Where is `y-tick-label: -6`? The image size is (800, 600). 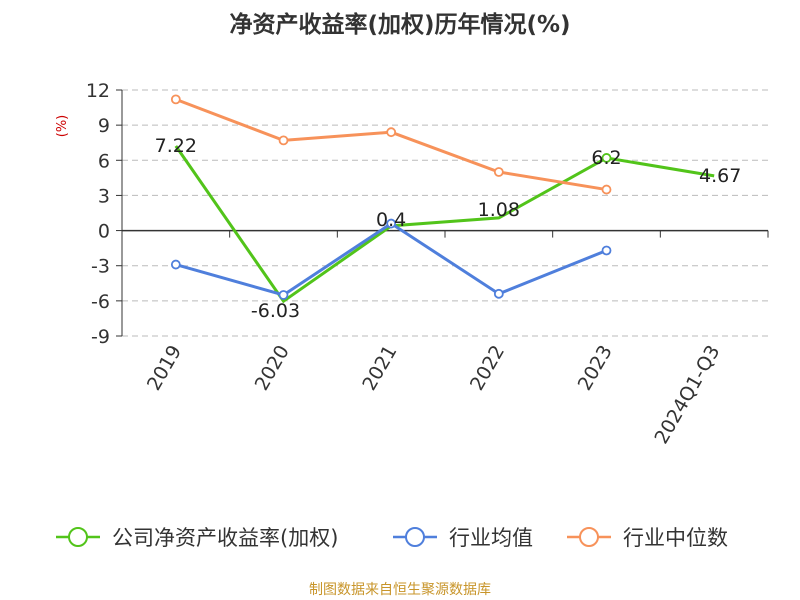
y-tick-label: -6 is located at coordinates (100, 302).